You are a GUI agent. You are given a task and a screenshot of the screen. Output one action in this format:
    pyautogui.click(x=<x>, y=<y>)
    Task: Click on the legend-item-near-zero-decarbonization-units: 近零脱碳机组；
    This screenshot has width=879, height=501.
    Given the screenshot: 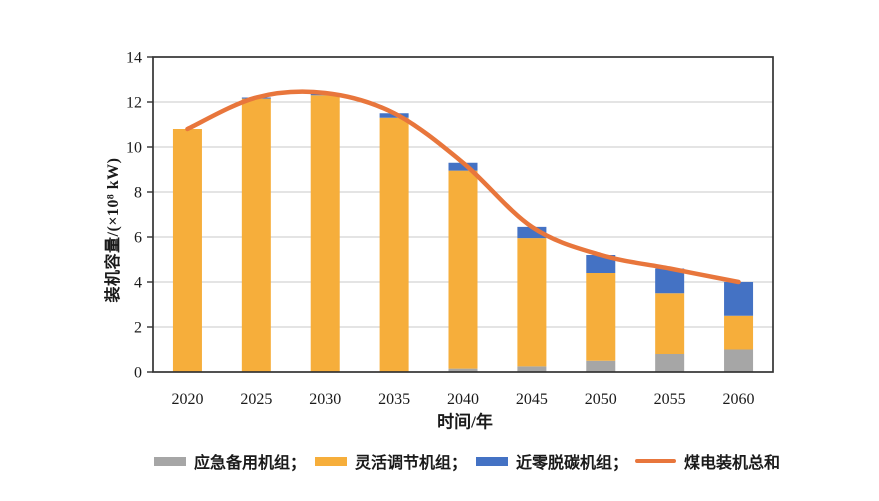 What is the action you would take?
    pyautogui.click(x=552, y=461)
    